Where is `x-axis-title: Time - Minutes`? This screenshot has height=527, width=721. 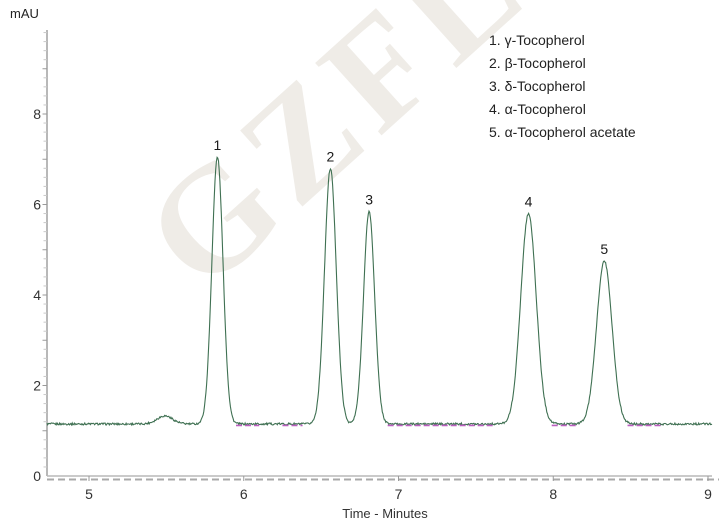 x-axis-title: Time - Minutes is located at coordinates (385, 513).